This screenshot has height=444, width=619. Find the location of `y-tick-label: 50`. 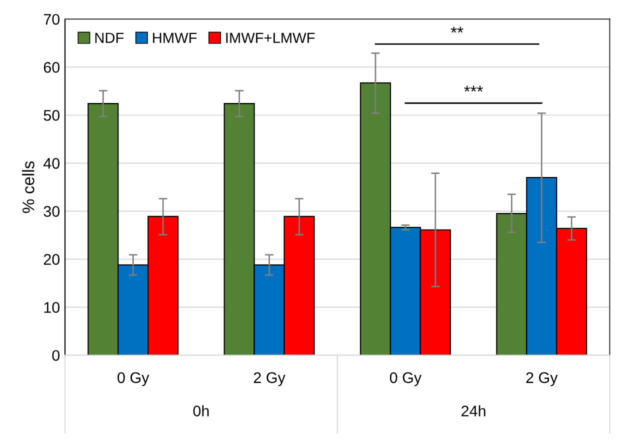

y-tick-label: 50 is located at coordinates (52, 115).